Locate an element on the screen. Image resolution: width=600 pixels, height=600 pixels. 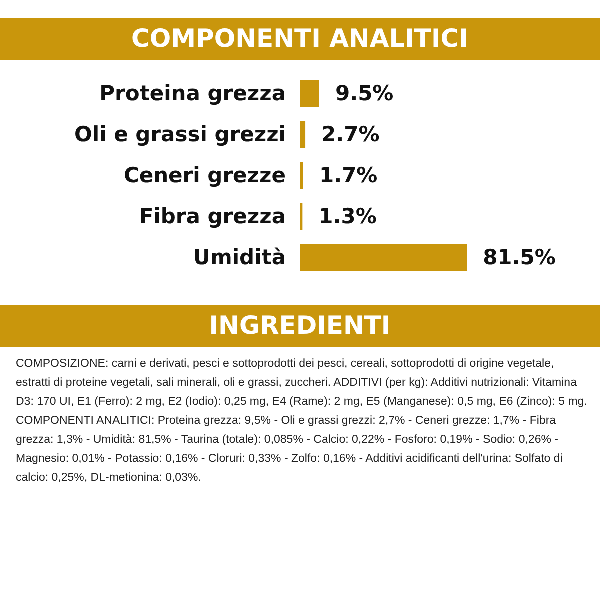
chart-title: COMPONENTI ANALITICI is located at coordinates (300, 39).